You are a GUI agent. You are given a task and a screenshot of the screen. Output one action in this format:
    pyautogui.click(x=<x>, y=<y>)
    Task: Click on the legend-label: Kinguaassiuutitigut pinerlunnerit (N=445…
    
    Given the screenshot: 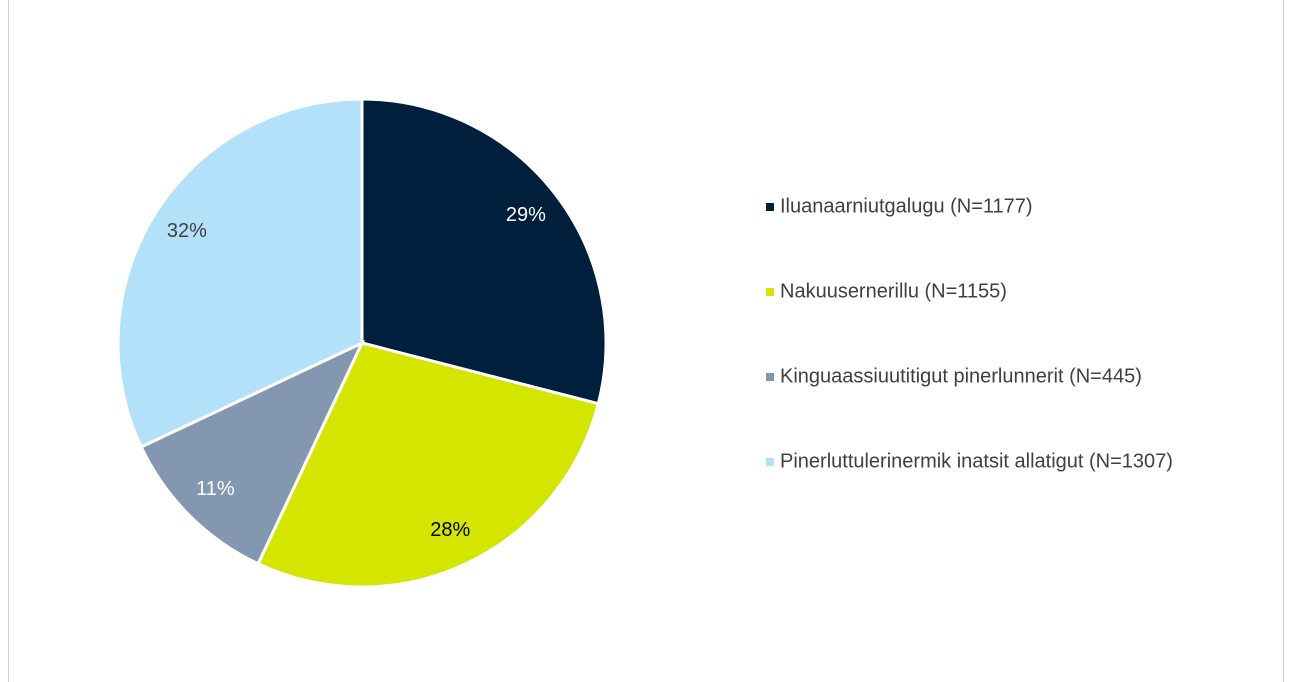 What is the action you would take?
    pyautogui.click(x=961, y=376)
    